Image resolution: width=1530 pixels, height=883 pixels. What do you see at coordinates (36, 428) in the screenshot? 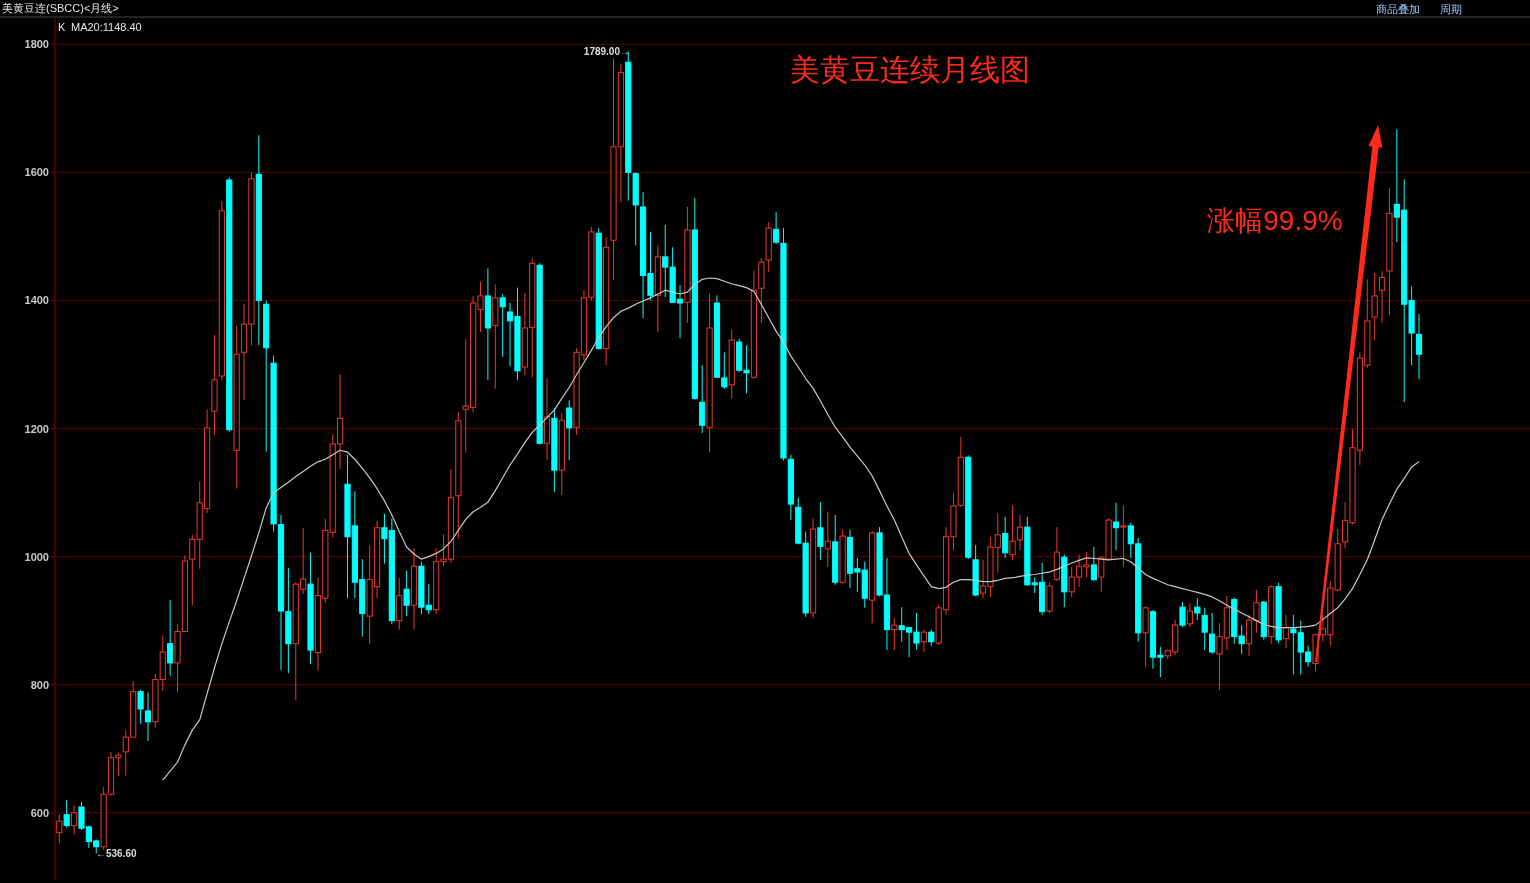
I see `y-tick-label: 1200` at bounding box center [36, 428].